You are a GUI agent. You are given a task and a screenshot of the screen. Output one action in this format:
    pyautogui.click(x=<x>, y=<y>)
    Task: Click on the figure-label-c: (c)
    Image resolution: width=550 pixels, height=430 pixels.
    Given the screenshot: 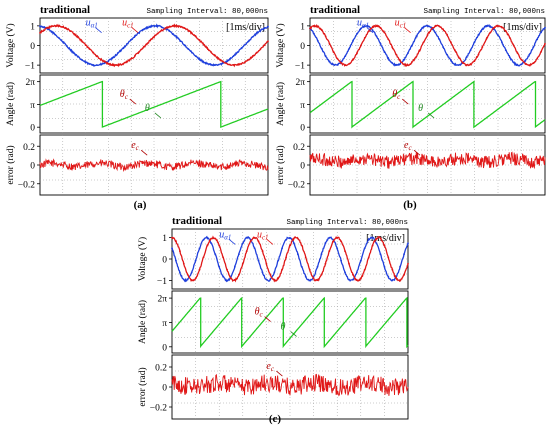 What is the action you would take?
    pyautogui.click(x=275, y=419)
    